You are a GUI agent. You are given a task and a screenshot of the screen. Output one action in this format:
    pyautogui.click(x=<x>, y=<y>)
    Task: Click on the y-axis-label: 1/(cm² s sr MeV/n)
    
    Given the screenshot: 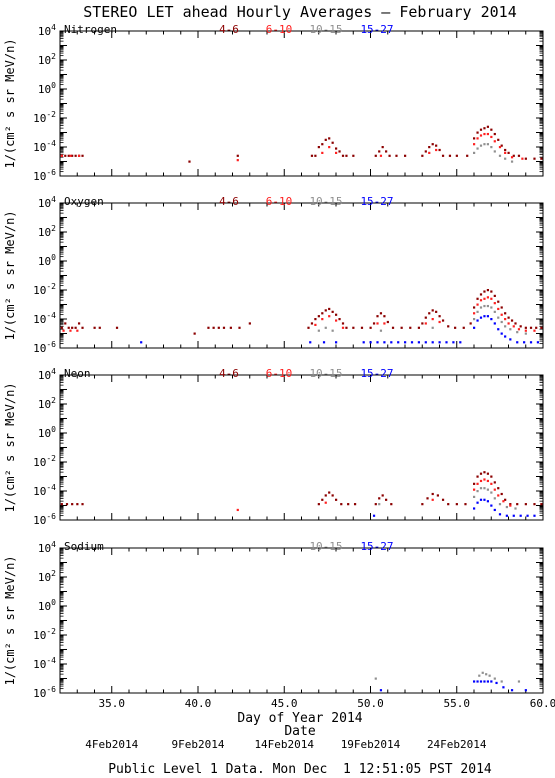 What is the action you would take?
    pyautogui.click(x=10, y=103)
    